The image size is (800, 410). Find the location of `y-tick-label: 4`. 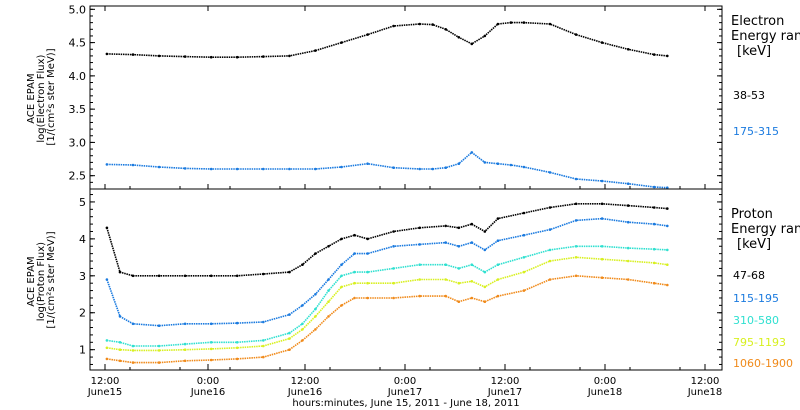

y-tick-label: 4 is located at coordinates (82, 239).